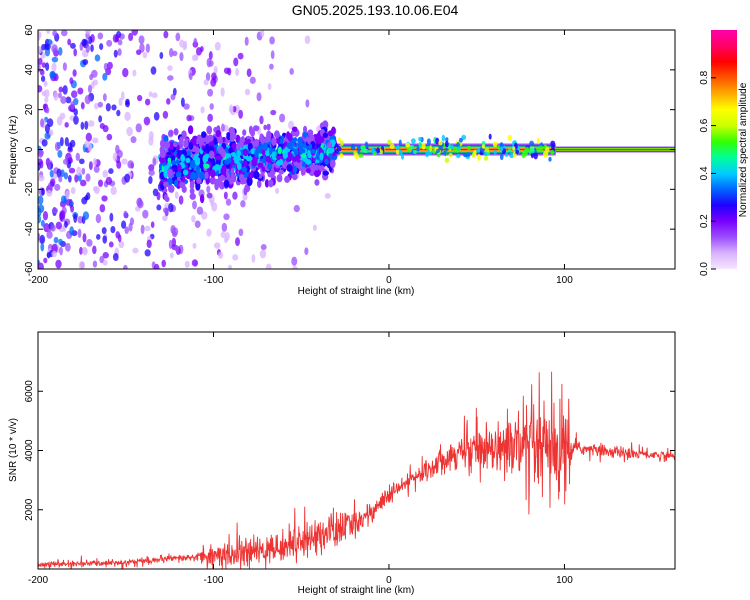 The height and width of the screenshot is (600, 750). What do you see at coordinates (29, 450) in the screenshot?
I see `snr-y-tick-label: 4000` at bounding box center [29, 450].